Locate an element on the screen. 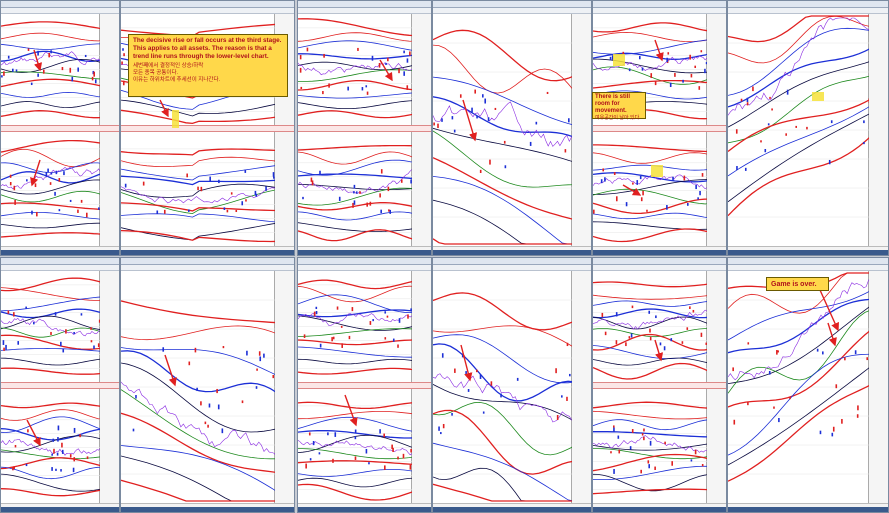 The height and width of the screenshot is (513, 889). note-korean-line-1: 세번째에서 결정적인 상승/하락 is located at coordinates (168, 66).